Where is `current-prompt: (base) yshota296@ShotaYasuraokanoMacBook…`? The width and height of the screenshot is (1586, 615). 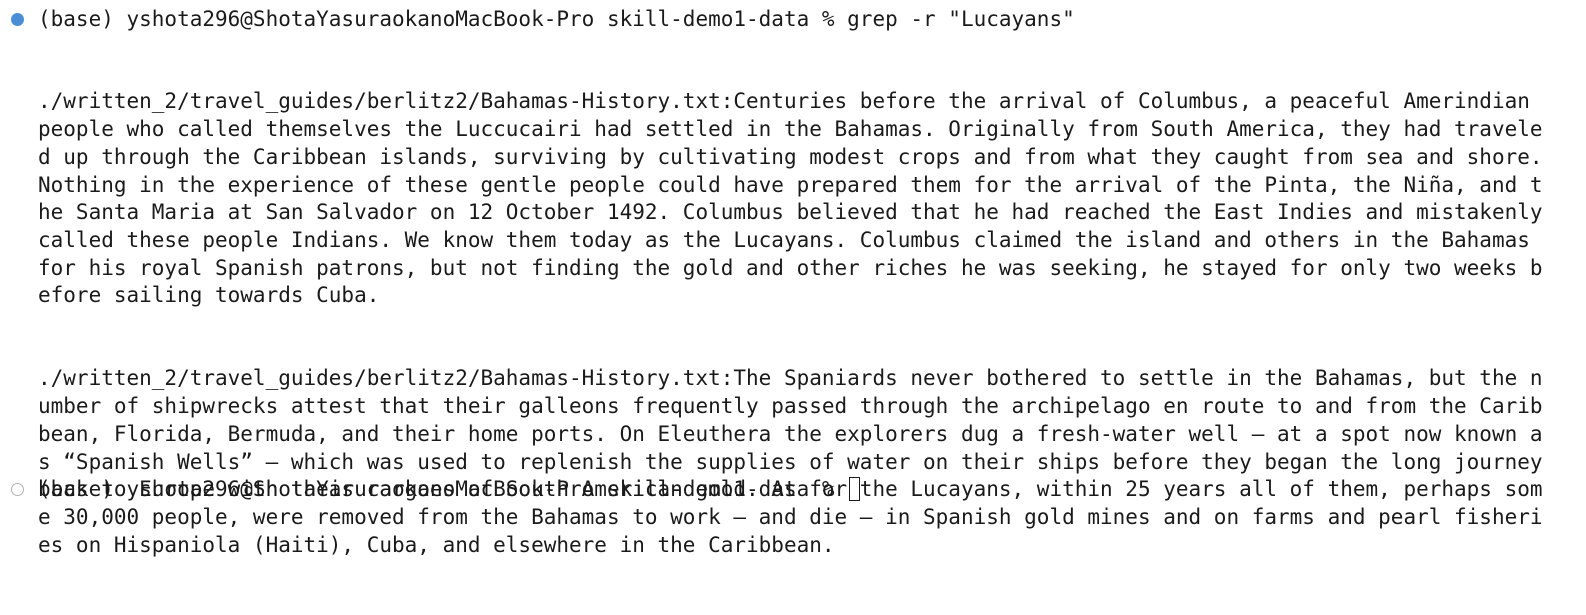 current-prompt: (base) yshota296@ShotaYasuraokanoMacBook… is located at coordinates (449, 490).